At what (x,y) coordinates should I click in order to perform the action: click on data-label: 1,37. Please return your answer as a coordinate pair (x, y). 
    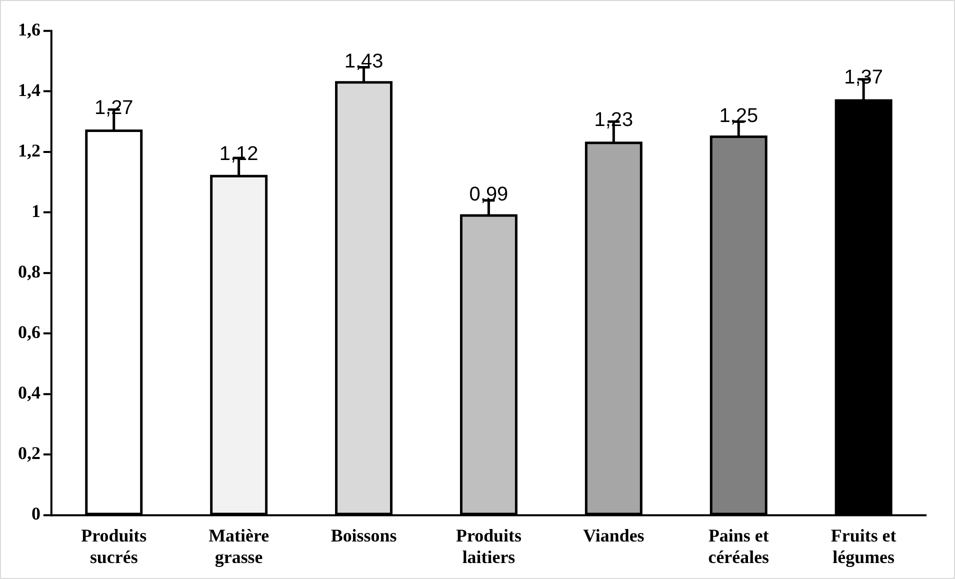
    Looking at the image, I should click on (863, 77).